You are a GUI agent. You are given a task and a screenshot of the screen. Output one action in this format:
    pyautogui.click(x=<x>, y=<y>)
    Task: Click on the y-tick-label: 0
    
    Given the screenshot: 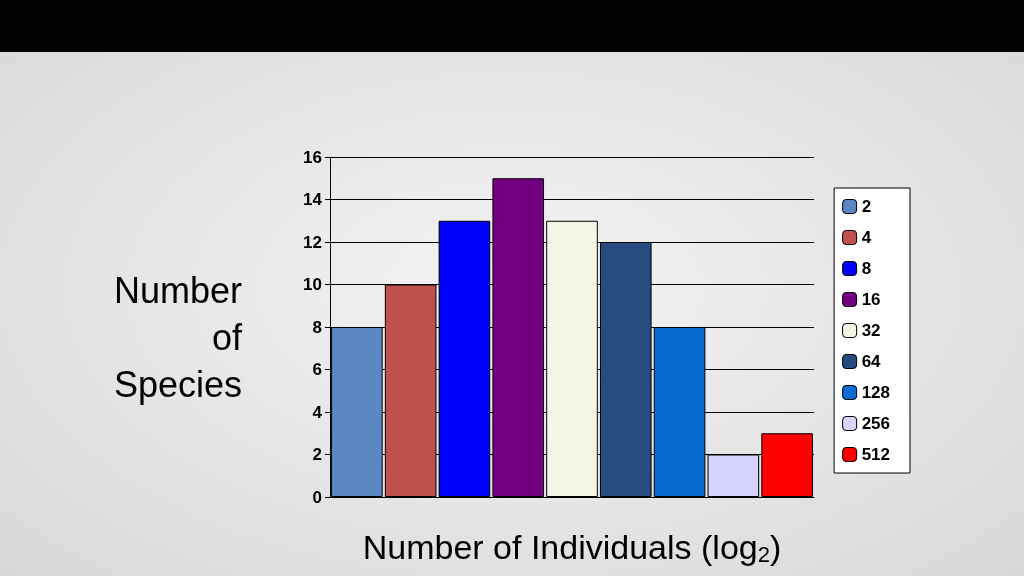 What is the action you would take?
    pyautogui.click(x=317, y=497)
    